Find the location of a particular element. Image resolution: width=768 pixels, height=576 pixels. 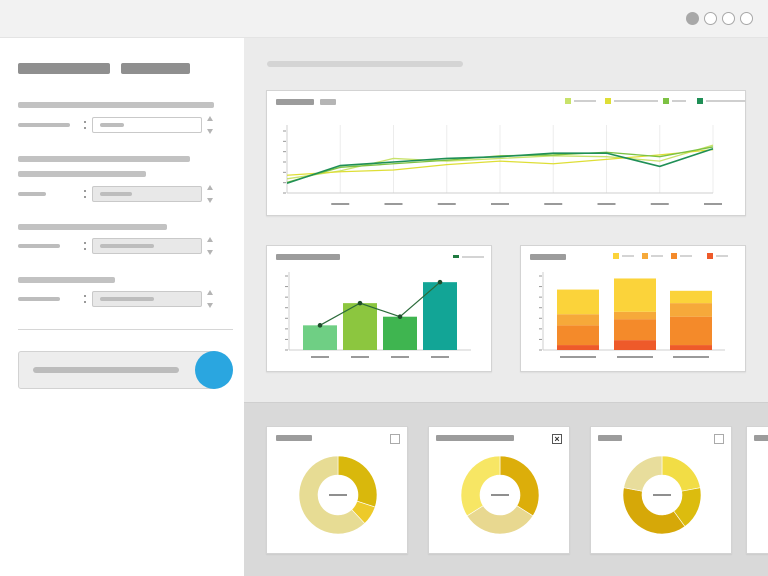

bar-chart-title is located at coordinates (308, 257).